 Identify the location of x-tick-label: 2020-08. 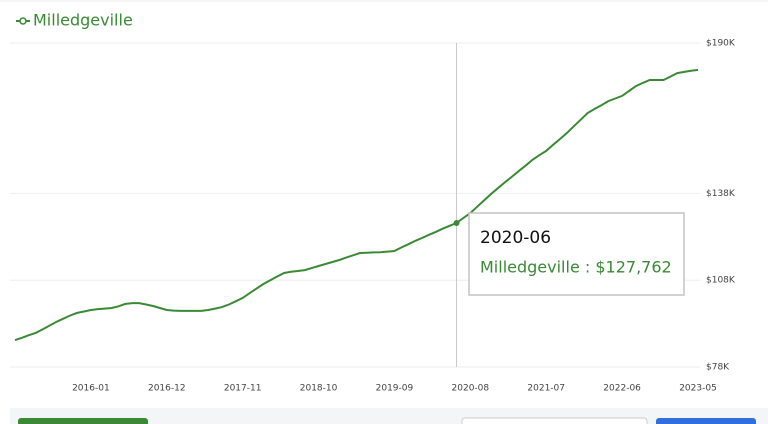
(471, 389).